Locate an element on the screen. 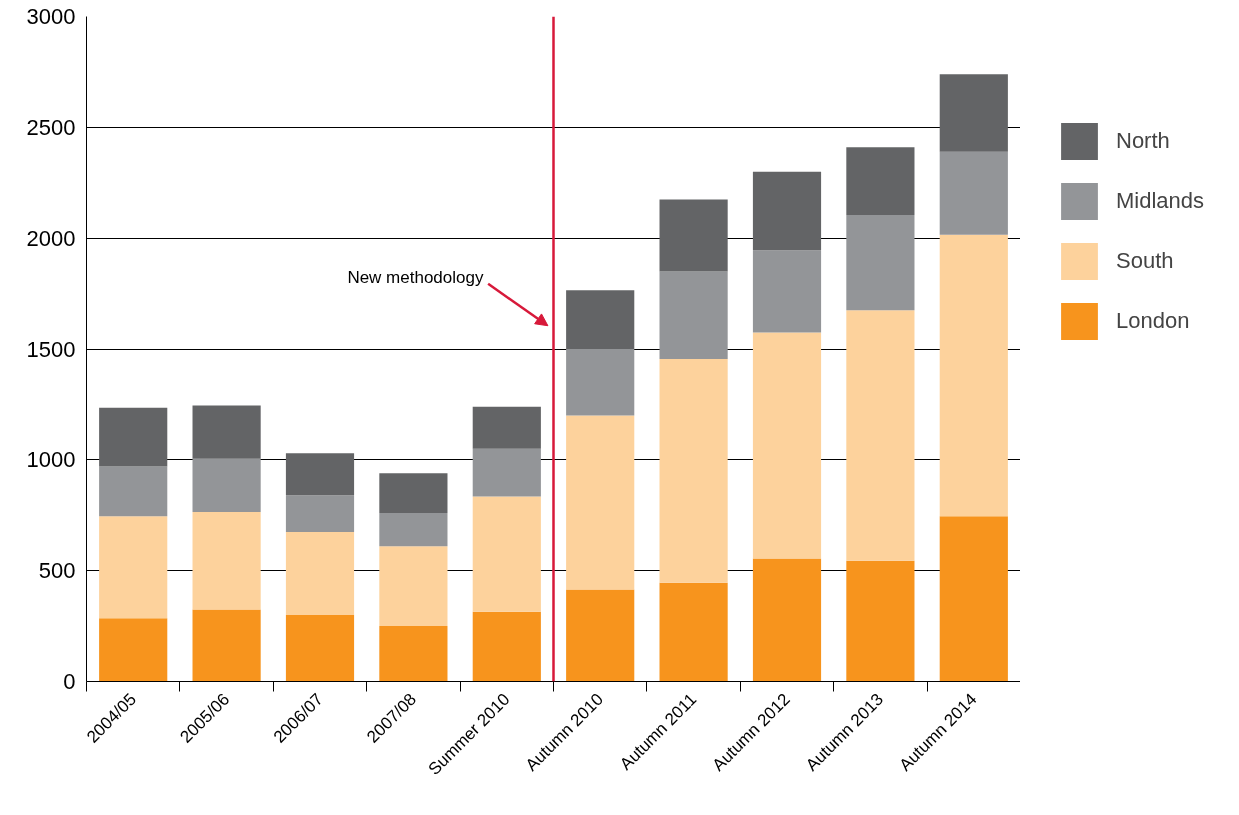 Image resolution: width=1239 pixels, height=815 pixels. legend-label: South is located at coordinates (1145, 261).